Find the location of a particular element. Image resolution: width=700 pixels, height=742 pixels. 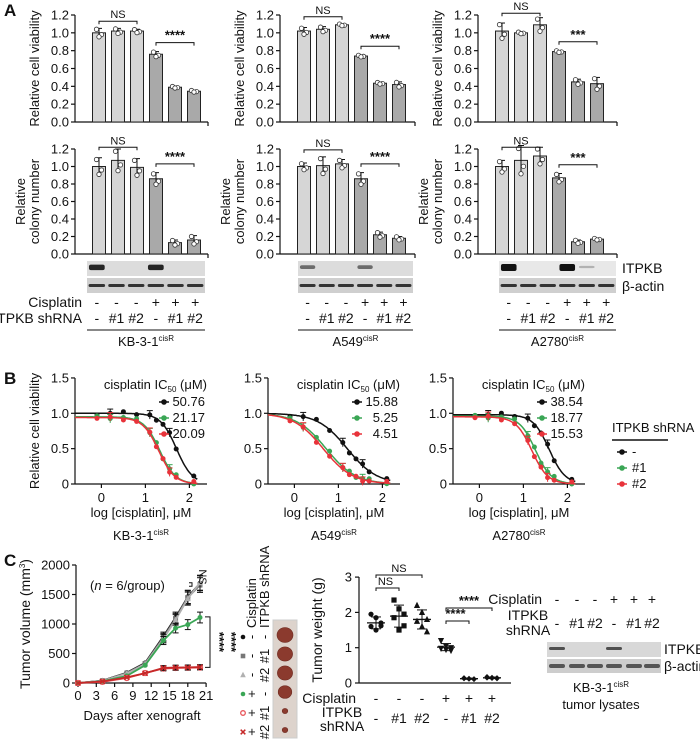

legend-header-cisplatin: Cisplatin is located at coordinates (251, 603).